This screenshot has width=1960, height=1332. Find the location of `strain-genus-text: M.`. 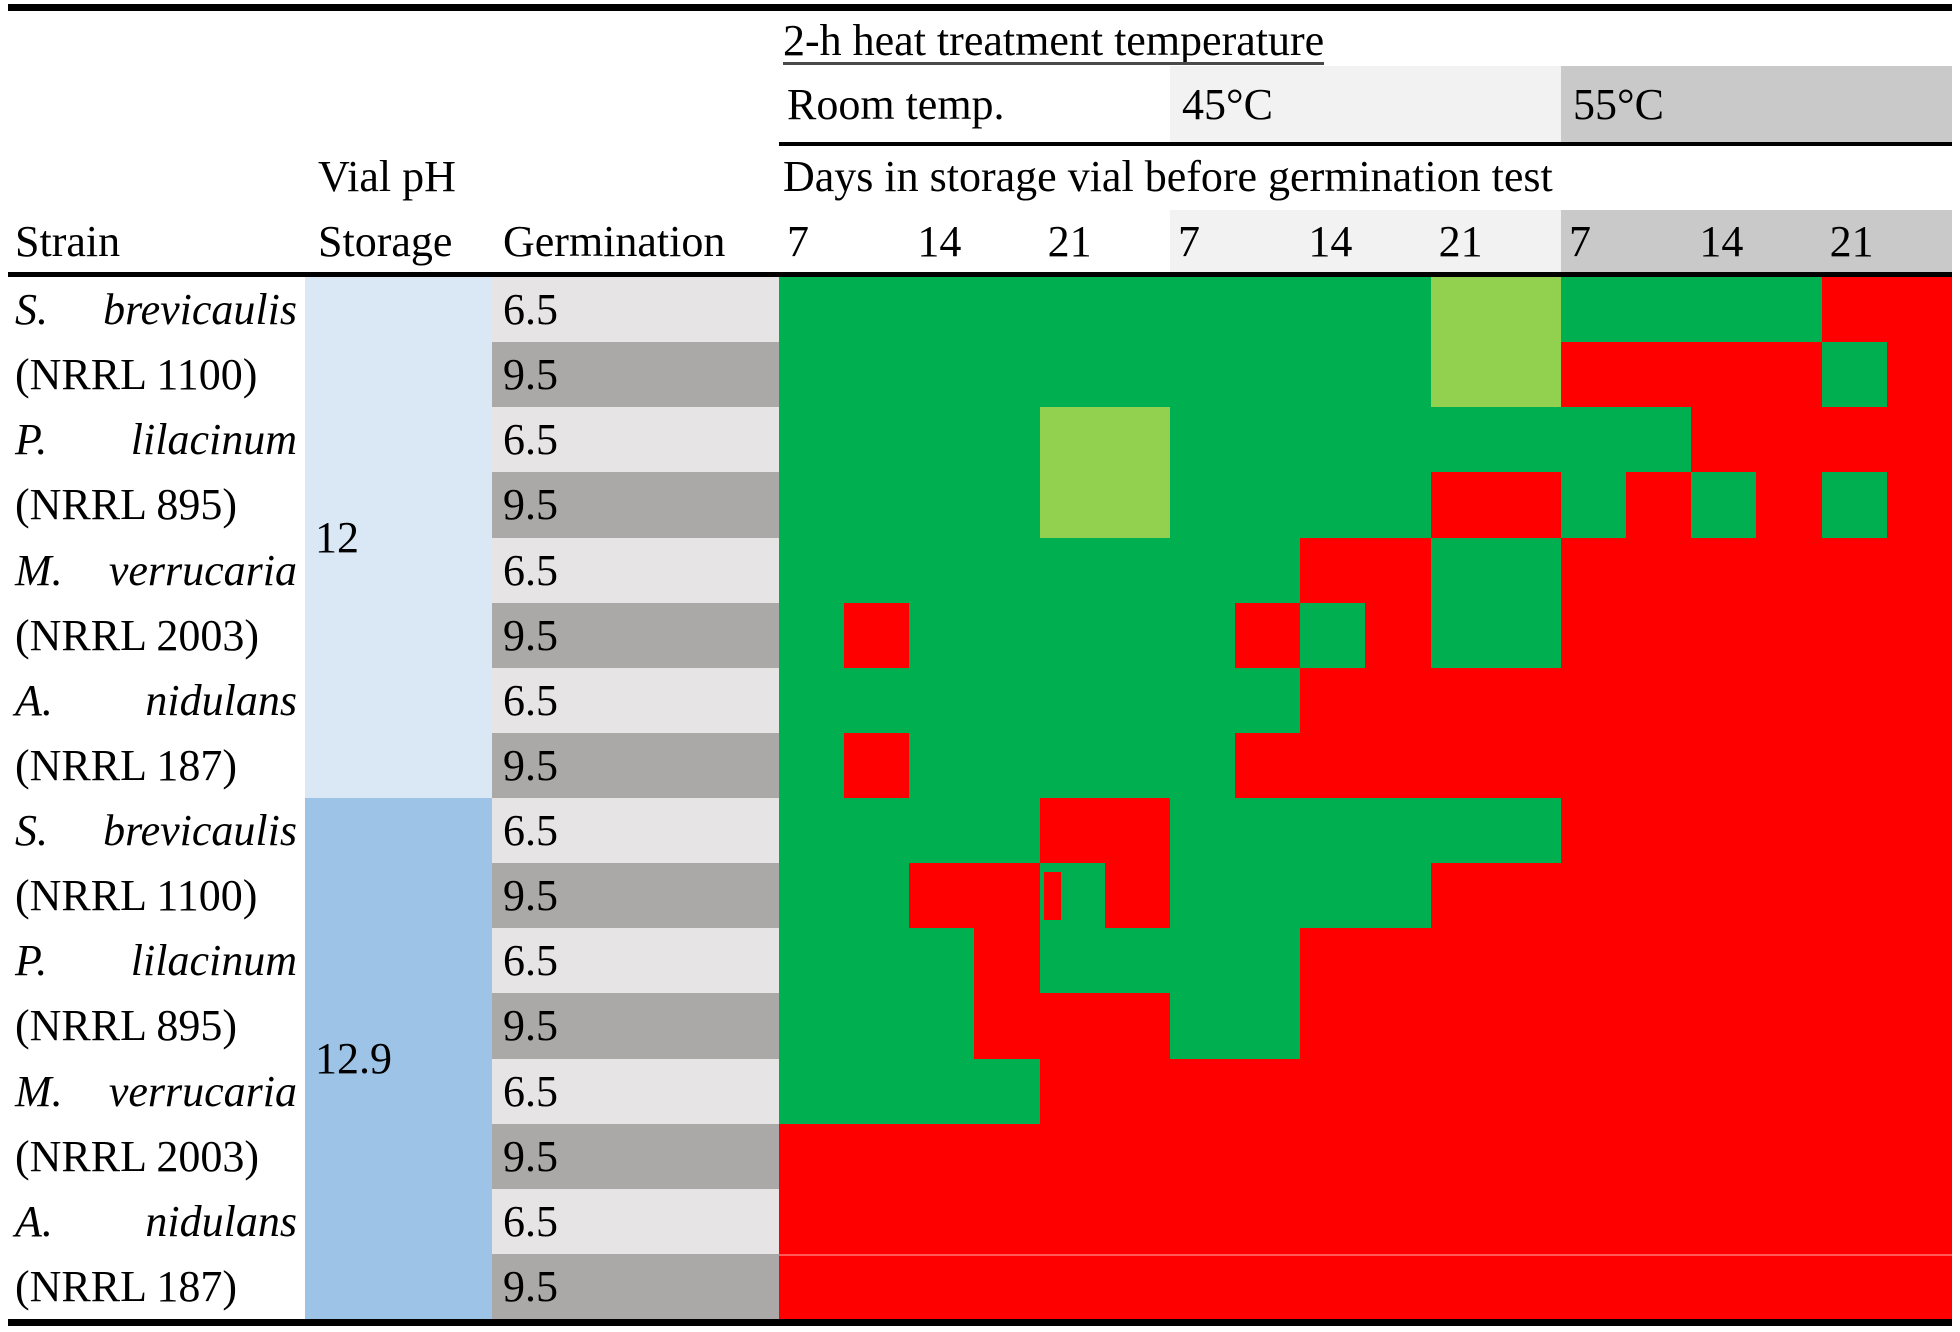

strain-genus-text: M. is located at coordinates (39, 1091).